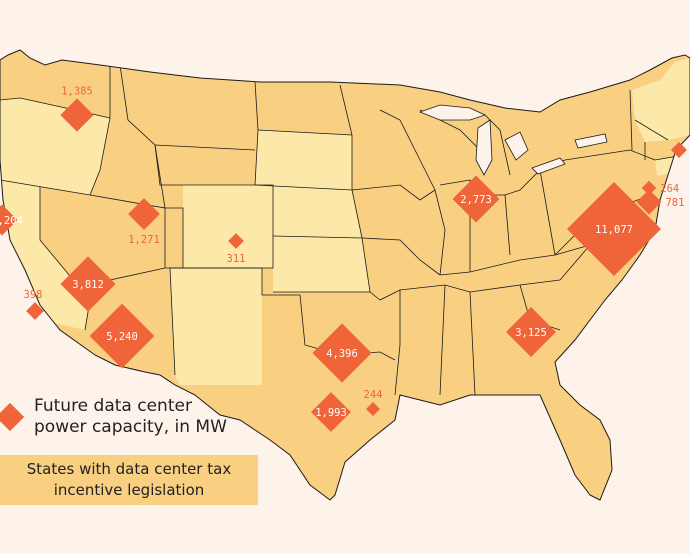  Describe the element at coordinates (303, 187) in the screenshot. I see `border-sd-ne` at that location.